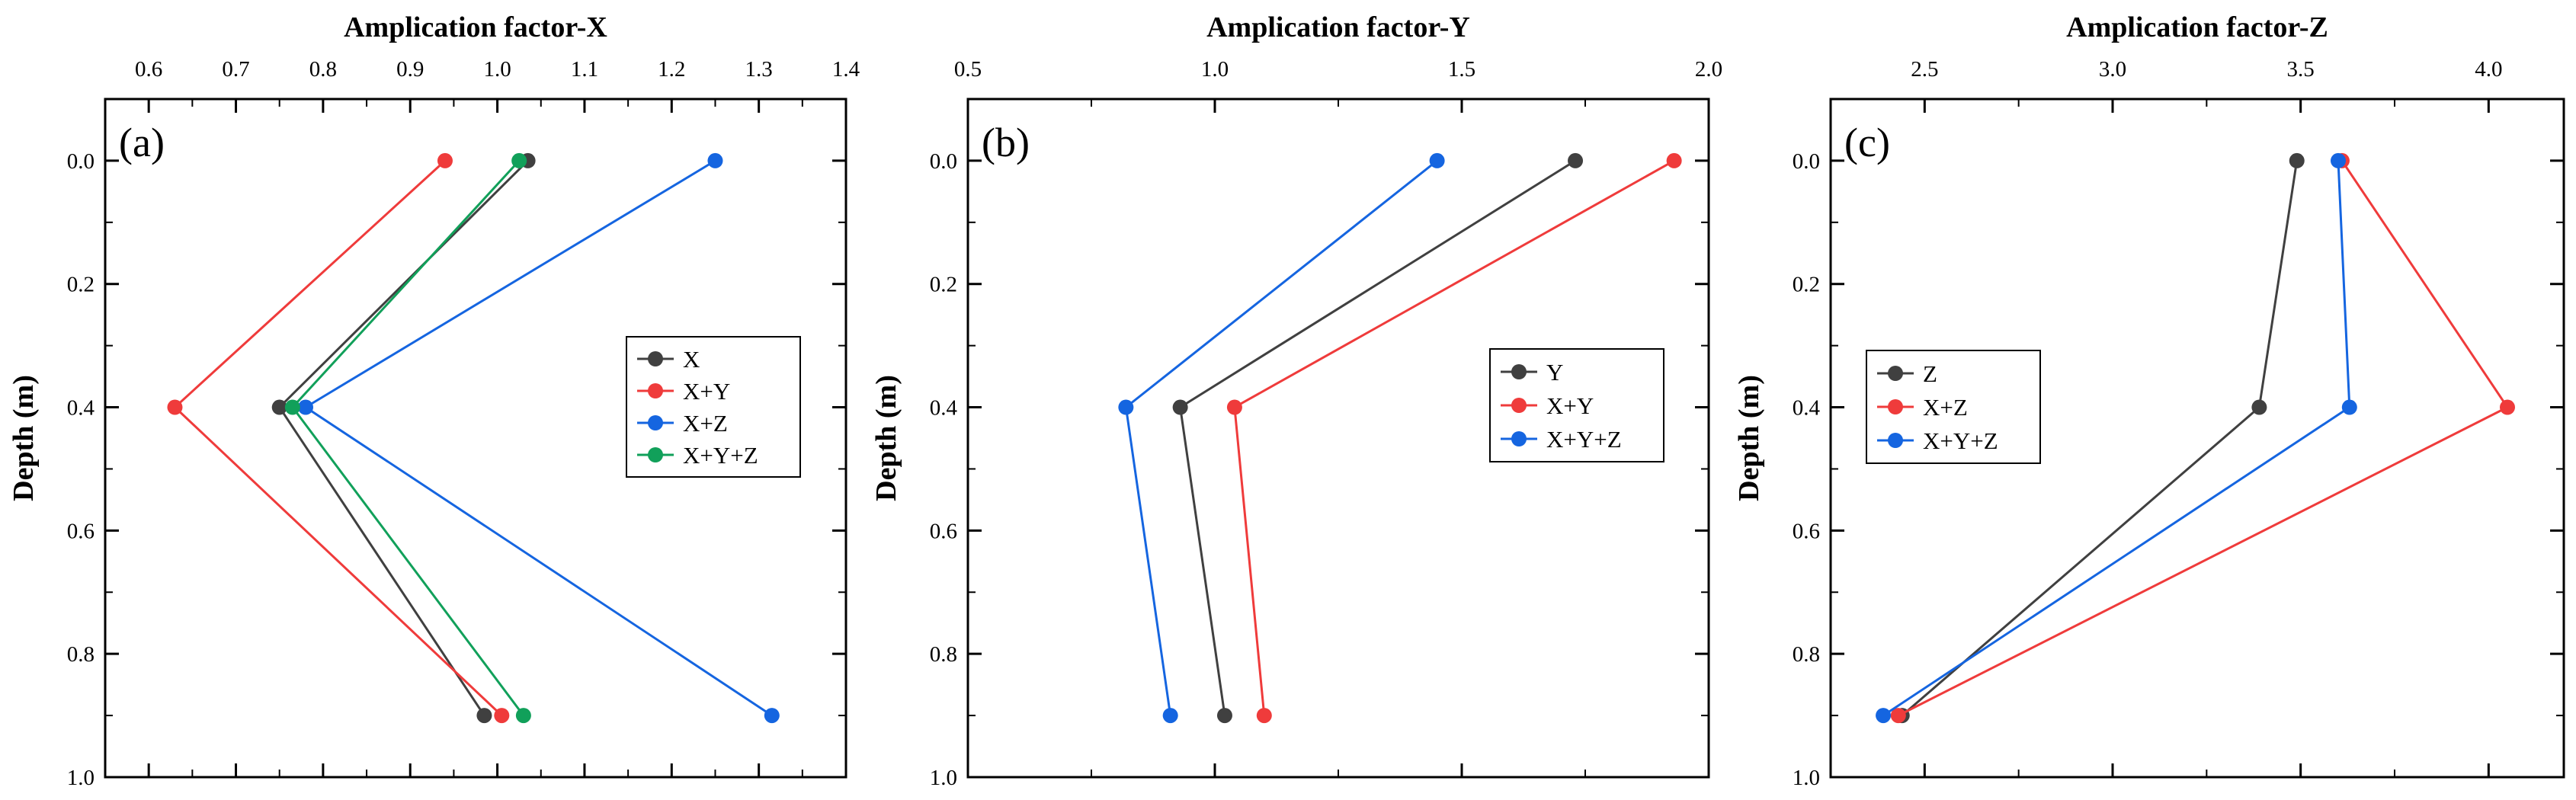 Image resolution: width=2576 pixels, height=800 pixels. I want to click on x-tick-label: 0.8, so click(323, 69).